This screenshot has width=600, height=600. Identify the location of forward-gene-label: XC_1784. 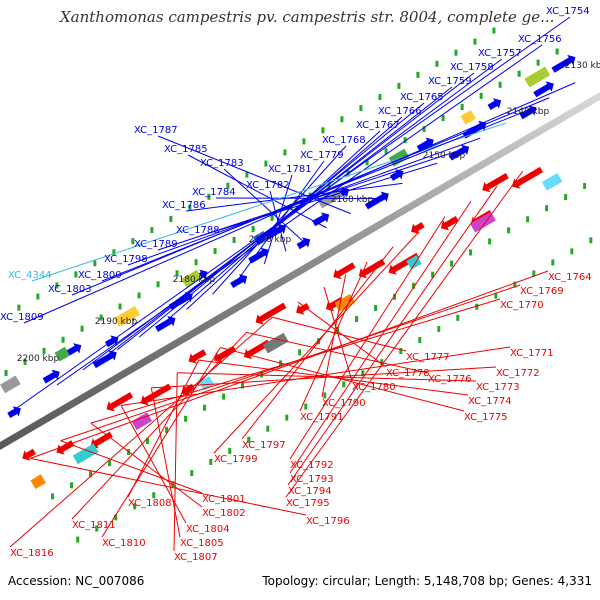
(214, 192).